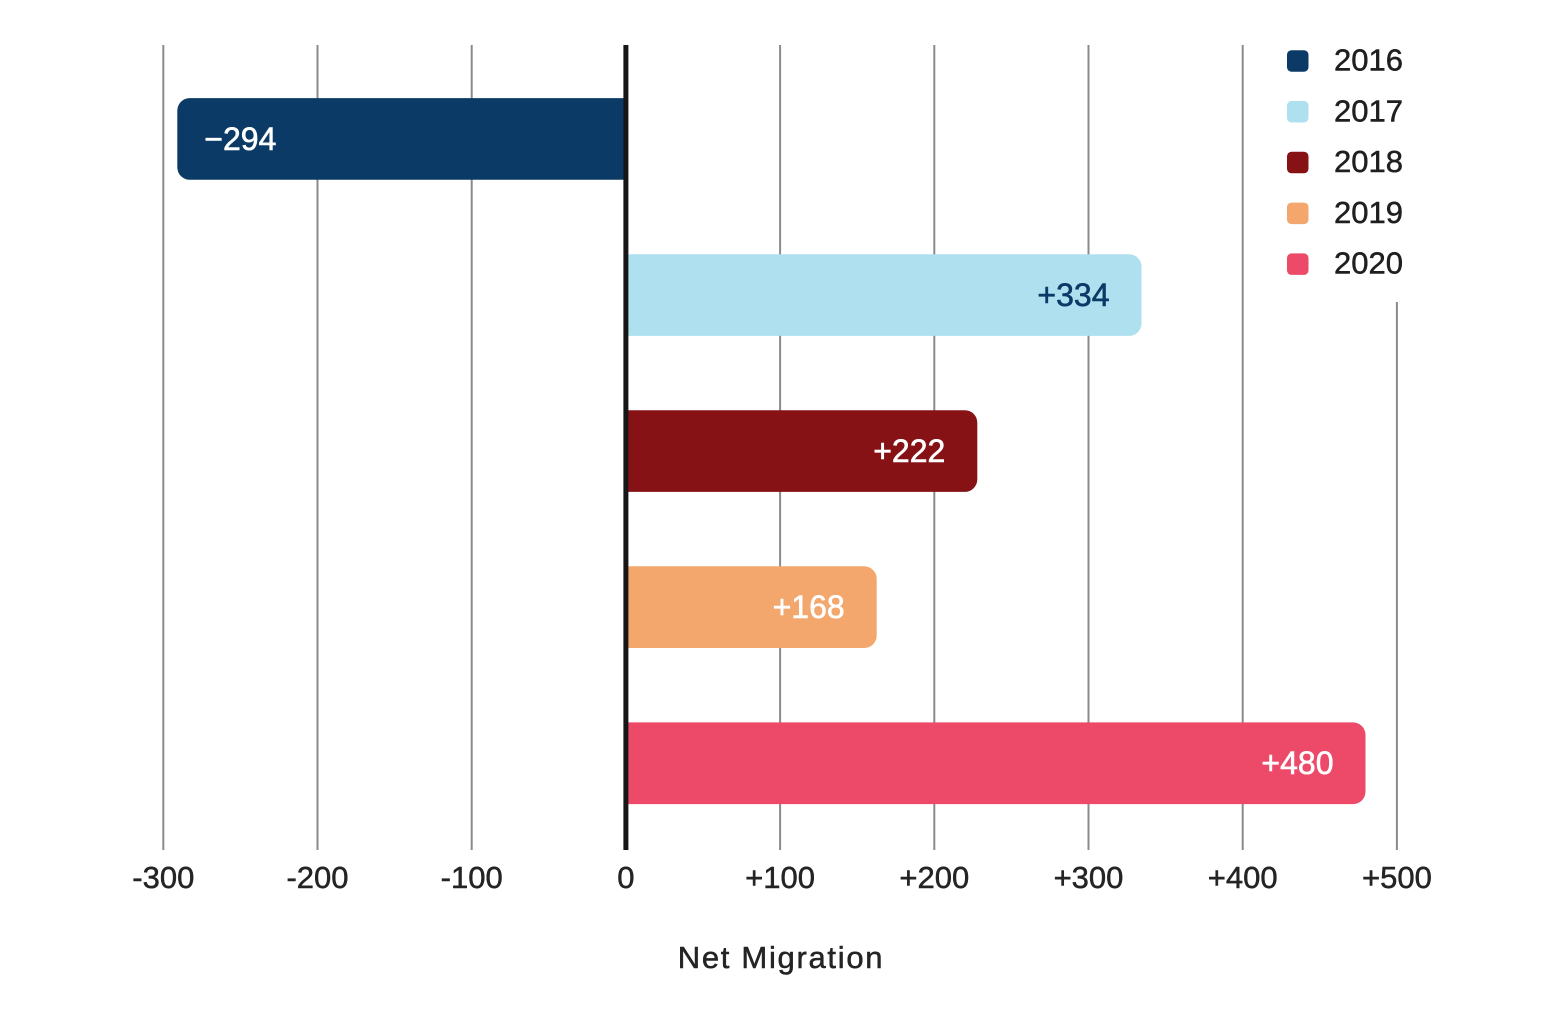 The image size is (1561, 1034). What do you see at coordinates (1368, 110) in the screenshot?
I see `svg-text: 2017` at bounding box center [1368, 110].